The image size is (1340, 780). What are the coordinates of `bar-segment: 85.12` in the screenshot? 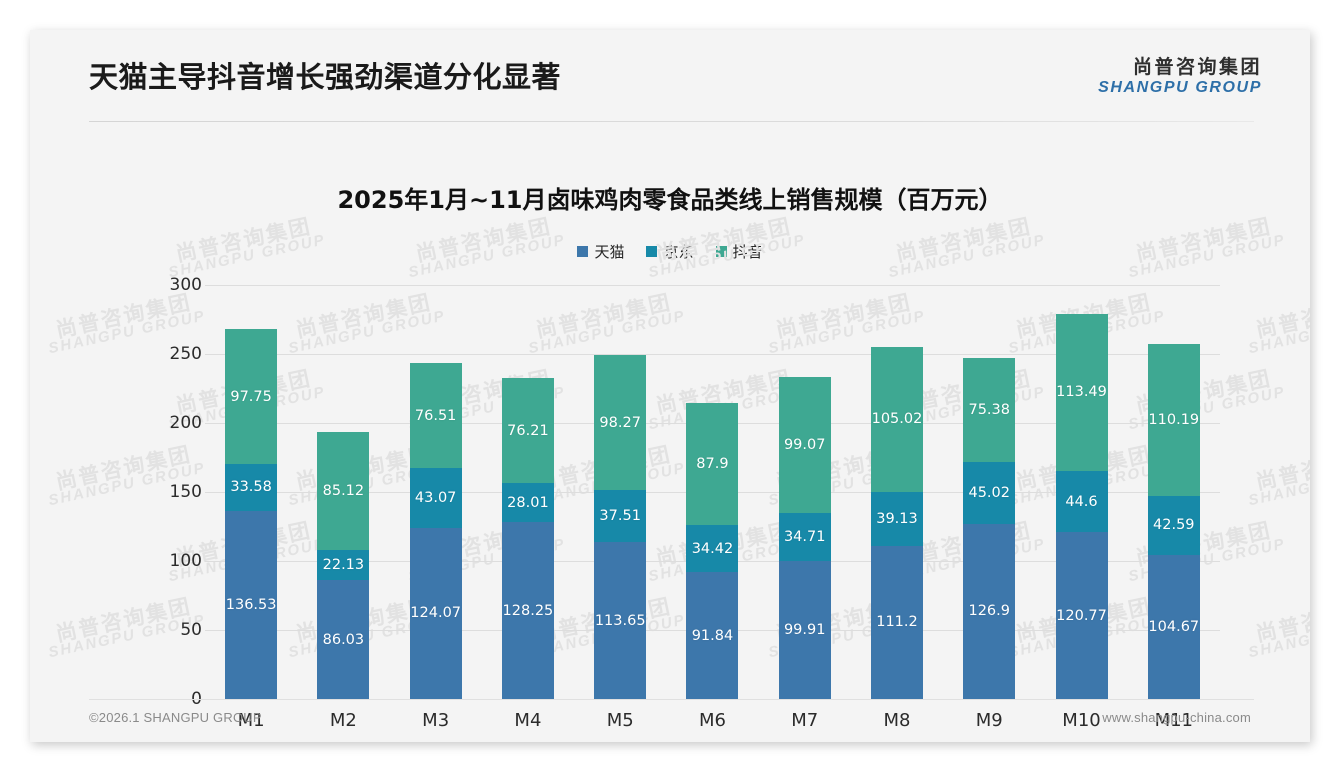 It's located at (343, 491).